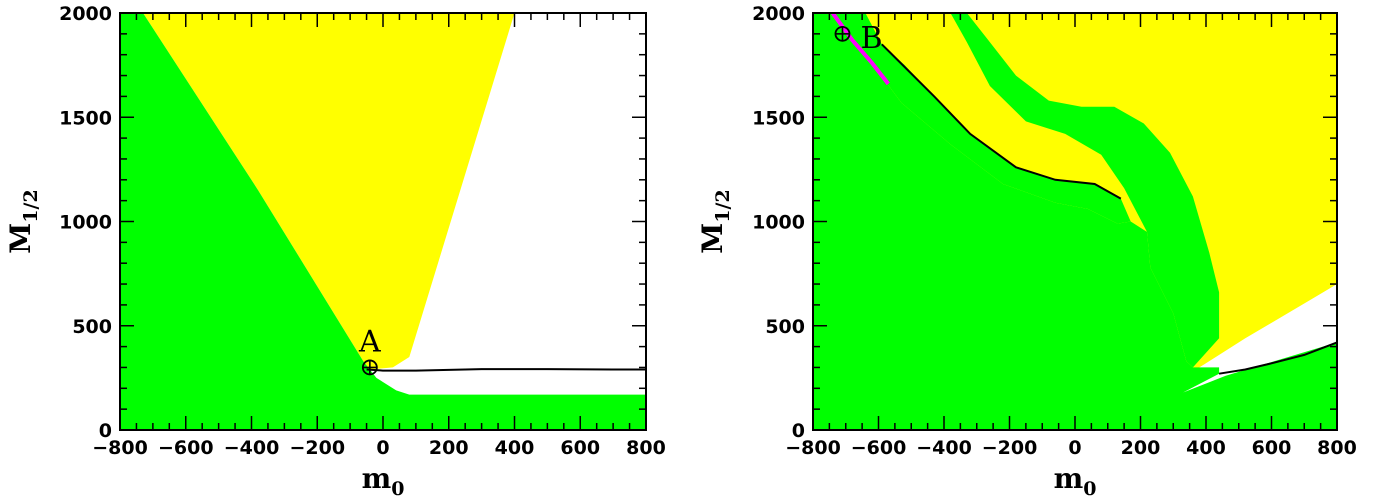 The image size is (1378, 501). What do you see at coordinates (369, 341) in the screenshot?
I see `point-label: A` at bounding box center [369, 341].